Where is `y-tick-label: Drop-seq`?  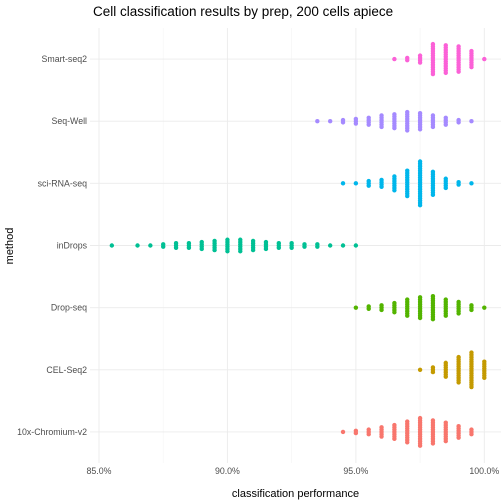 y-tick-label: Drop-seq is located at coordinates (69, 308).